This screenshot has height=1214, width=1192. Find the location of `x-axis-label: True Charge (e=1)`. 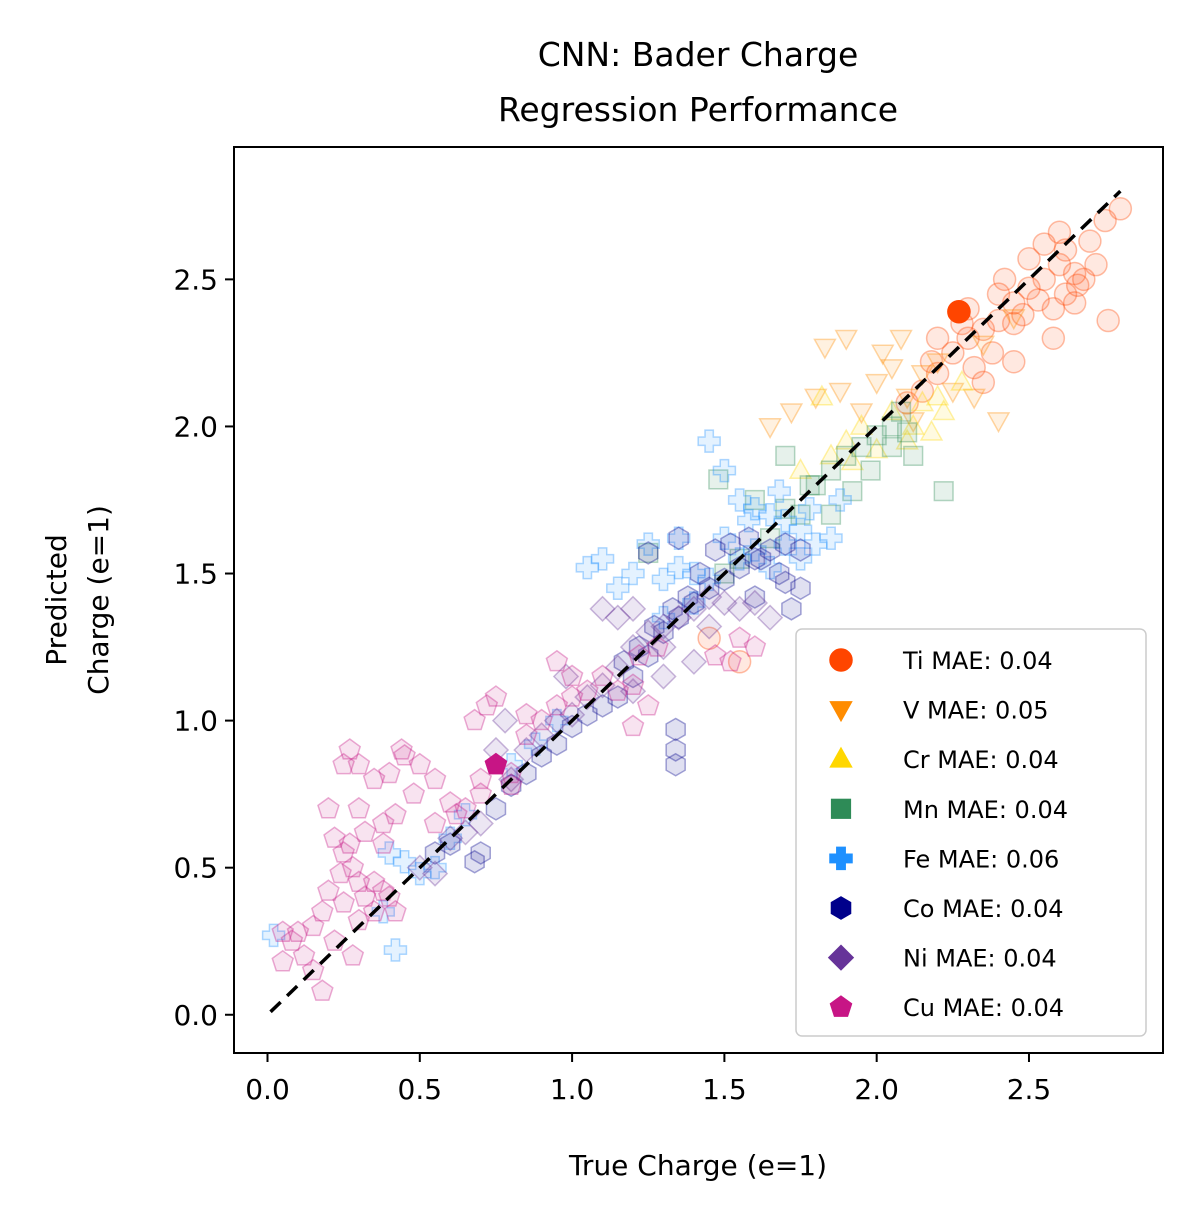

x-axis-label: True Charge (e=1) is located at coordinates (697, 1165).